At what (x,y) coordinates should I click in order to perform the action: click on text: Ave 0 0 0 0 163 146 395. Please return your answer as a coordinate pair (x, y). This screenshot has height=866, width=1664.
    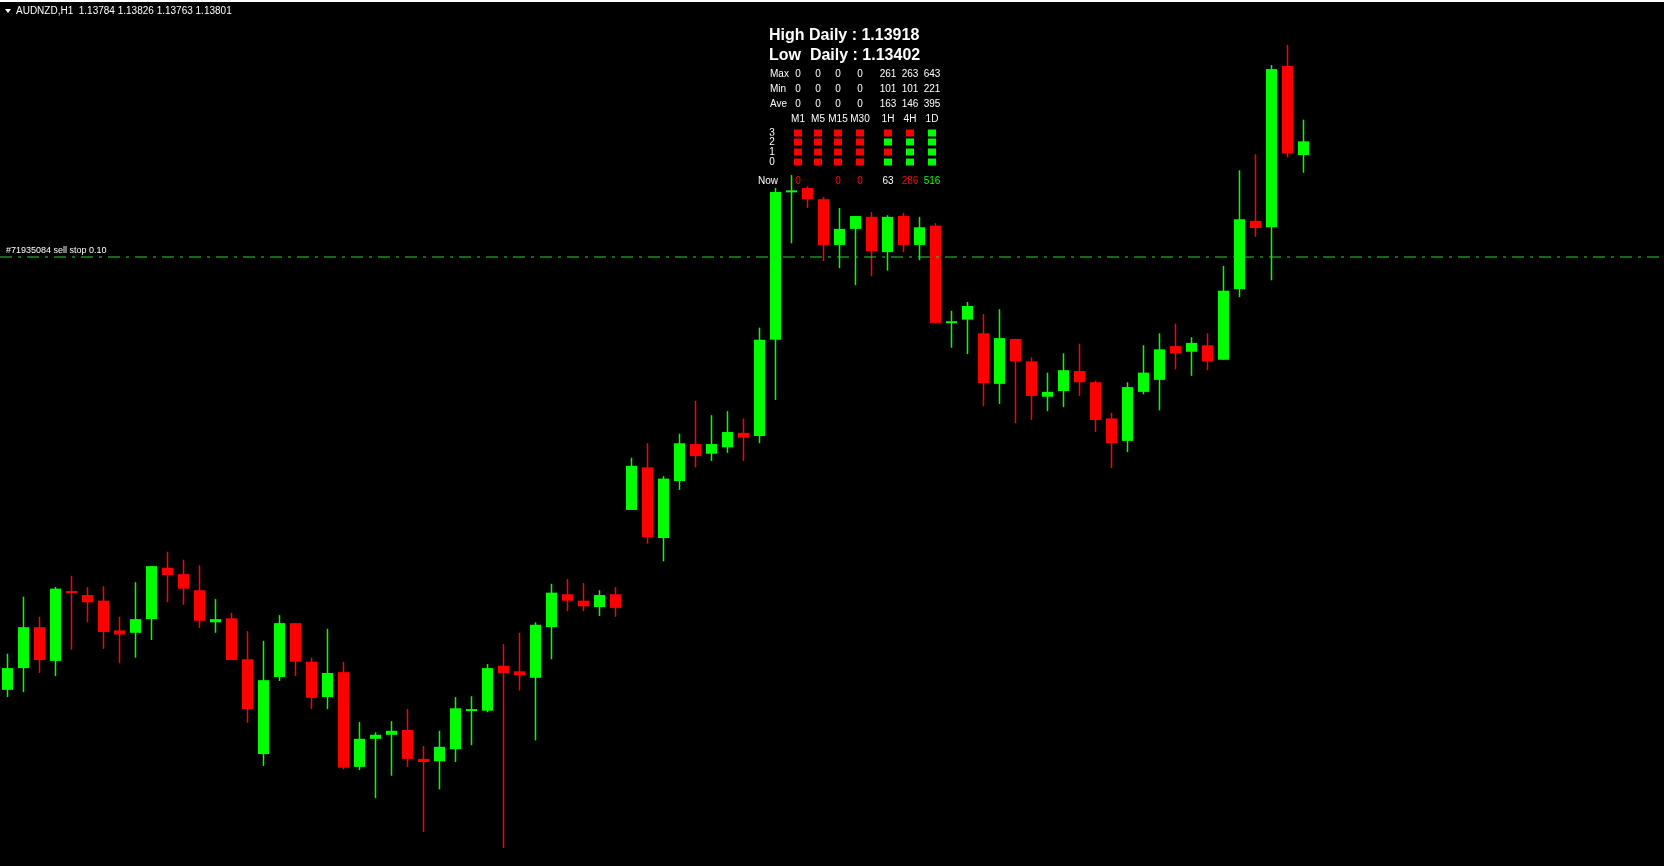
    Looking at the image, I should click on (855, 103).